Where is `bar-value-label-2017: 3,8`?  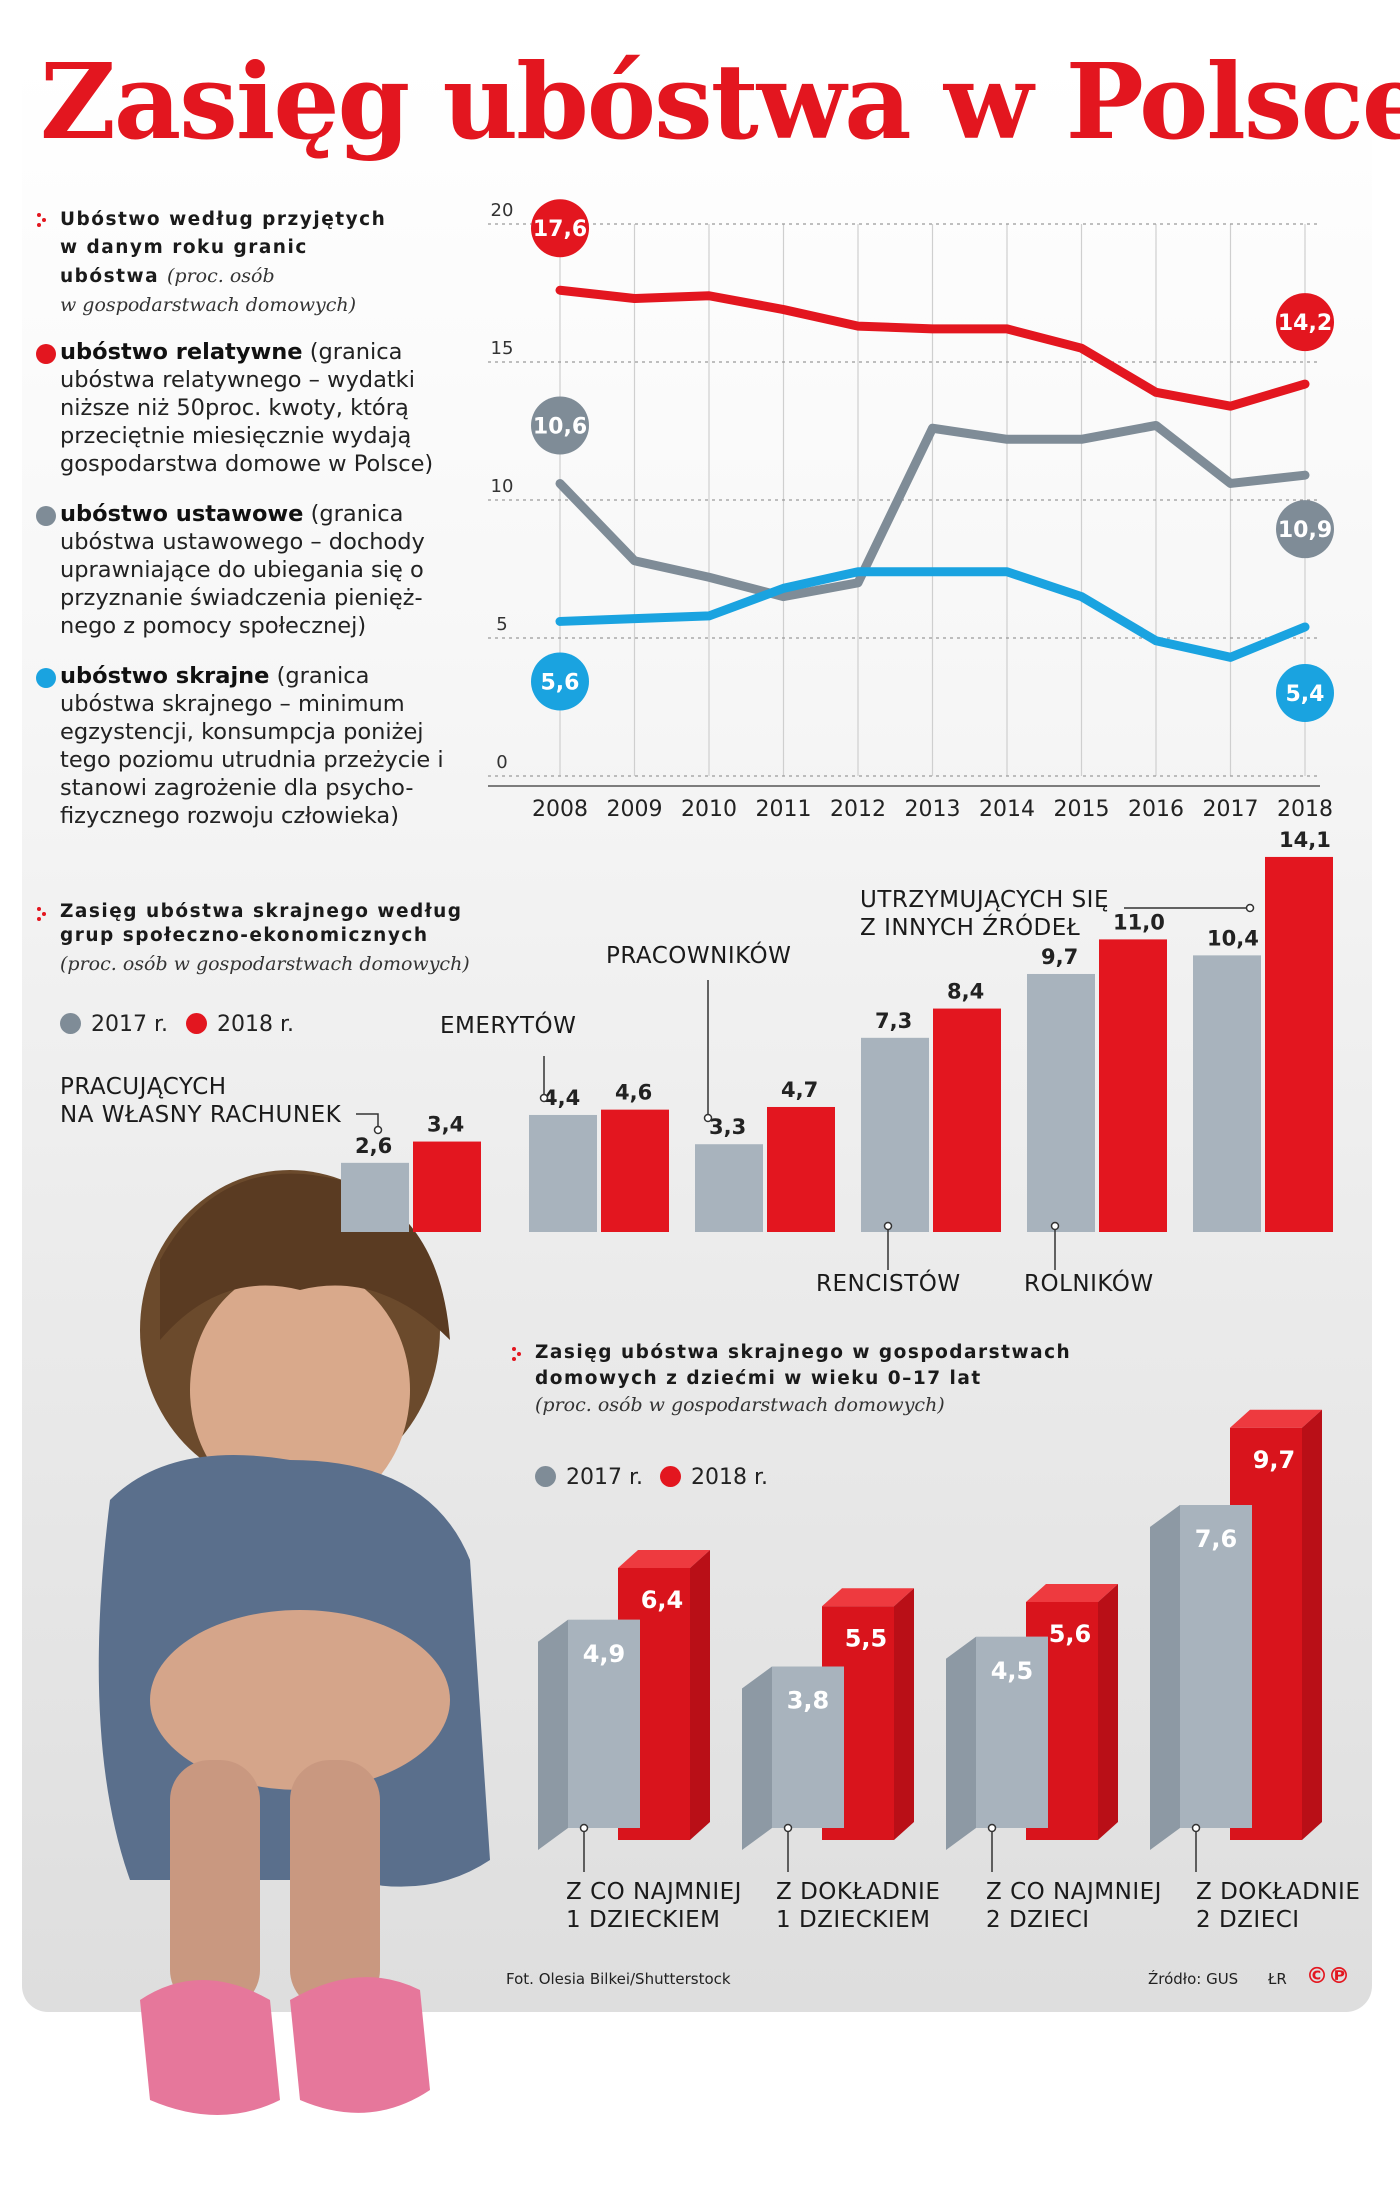
bar-value-label-2017: 3,8 is located at coordinates (808, 1701).